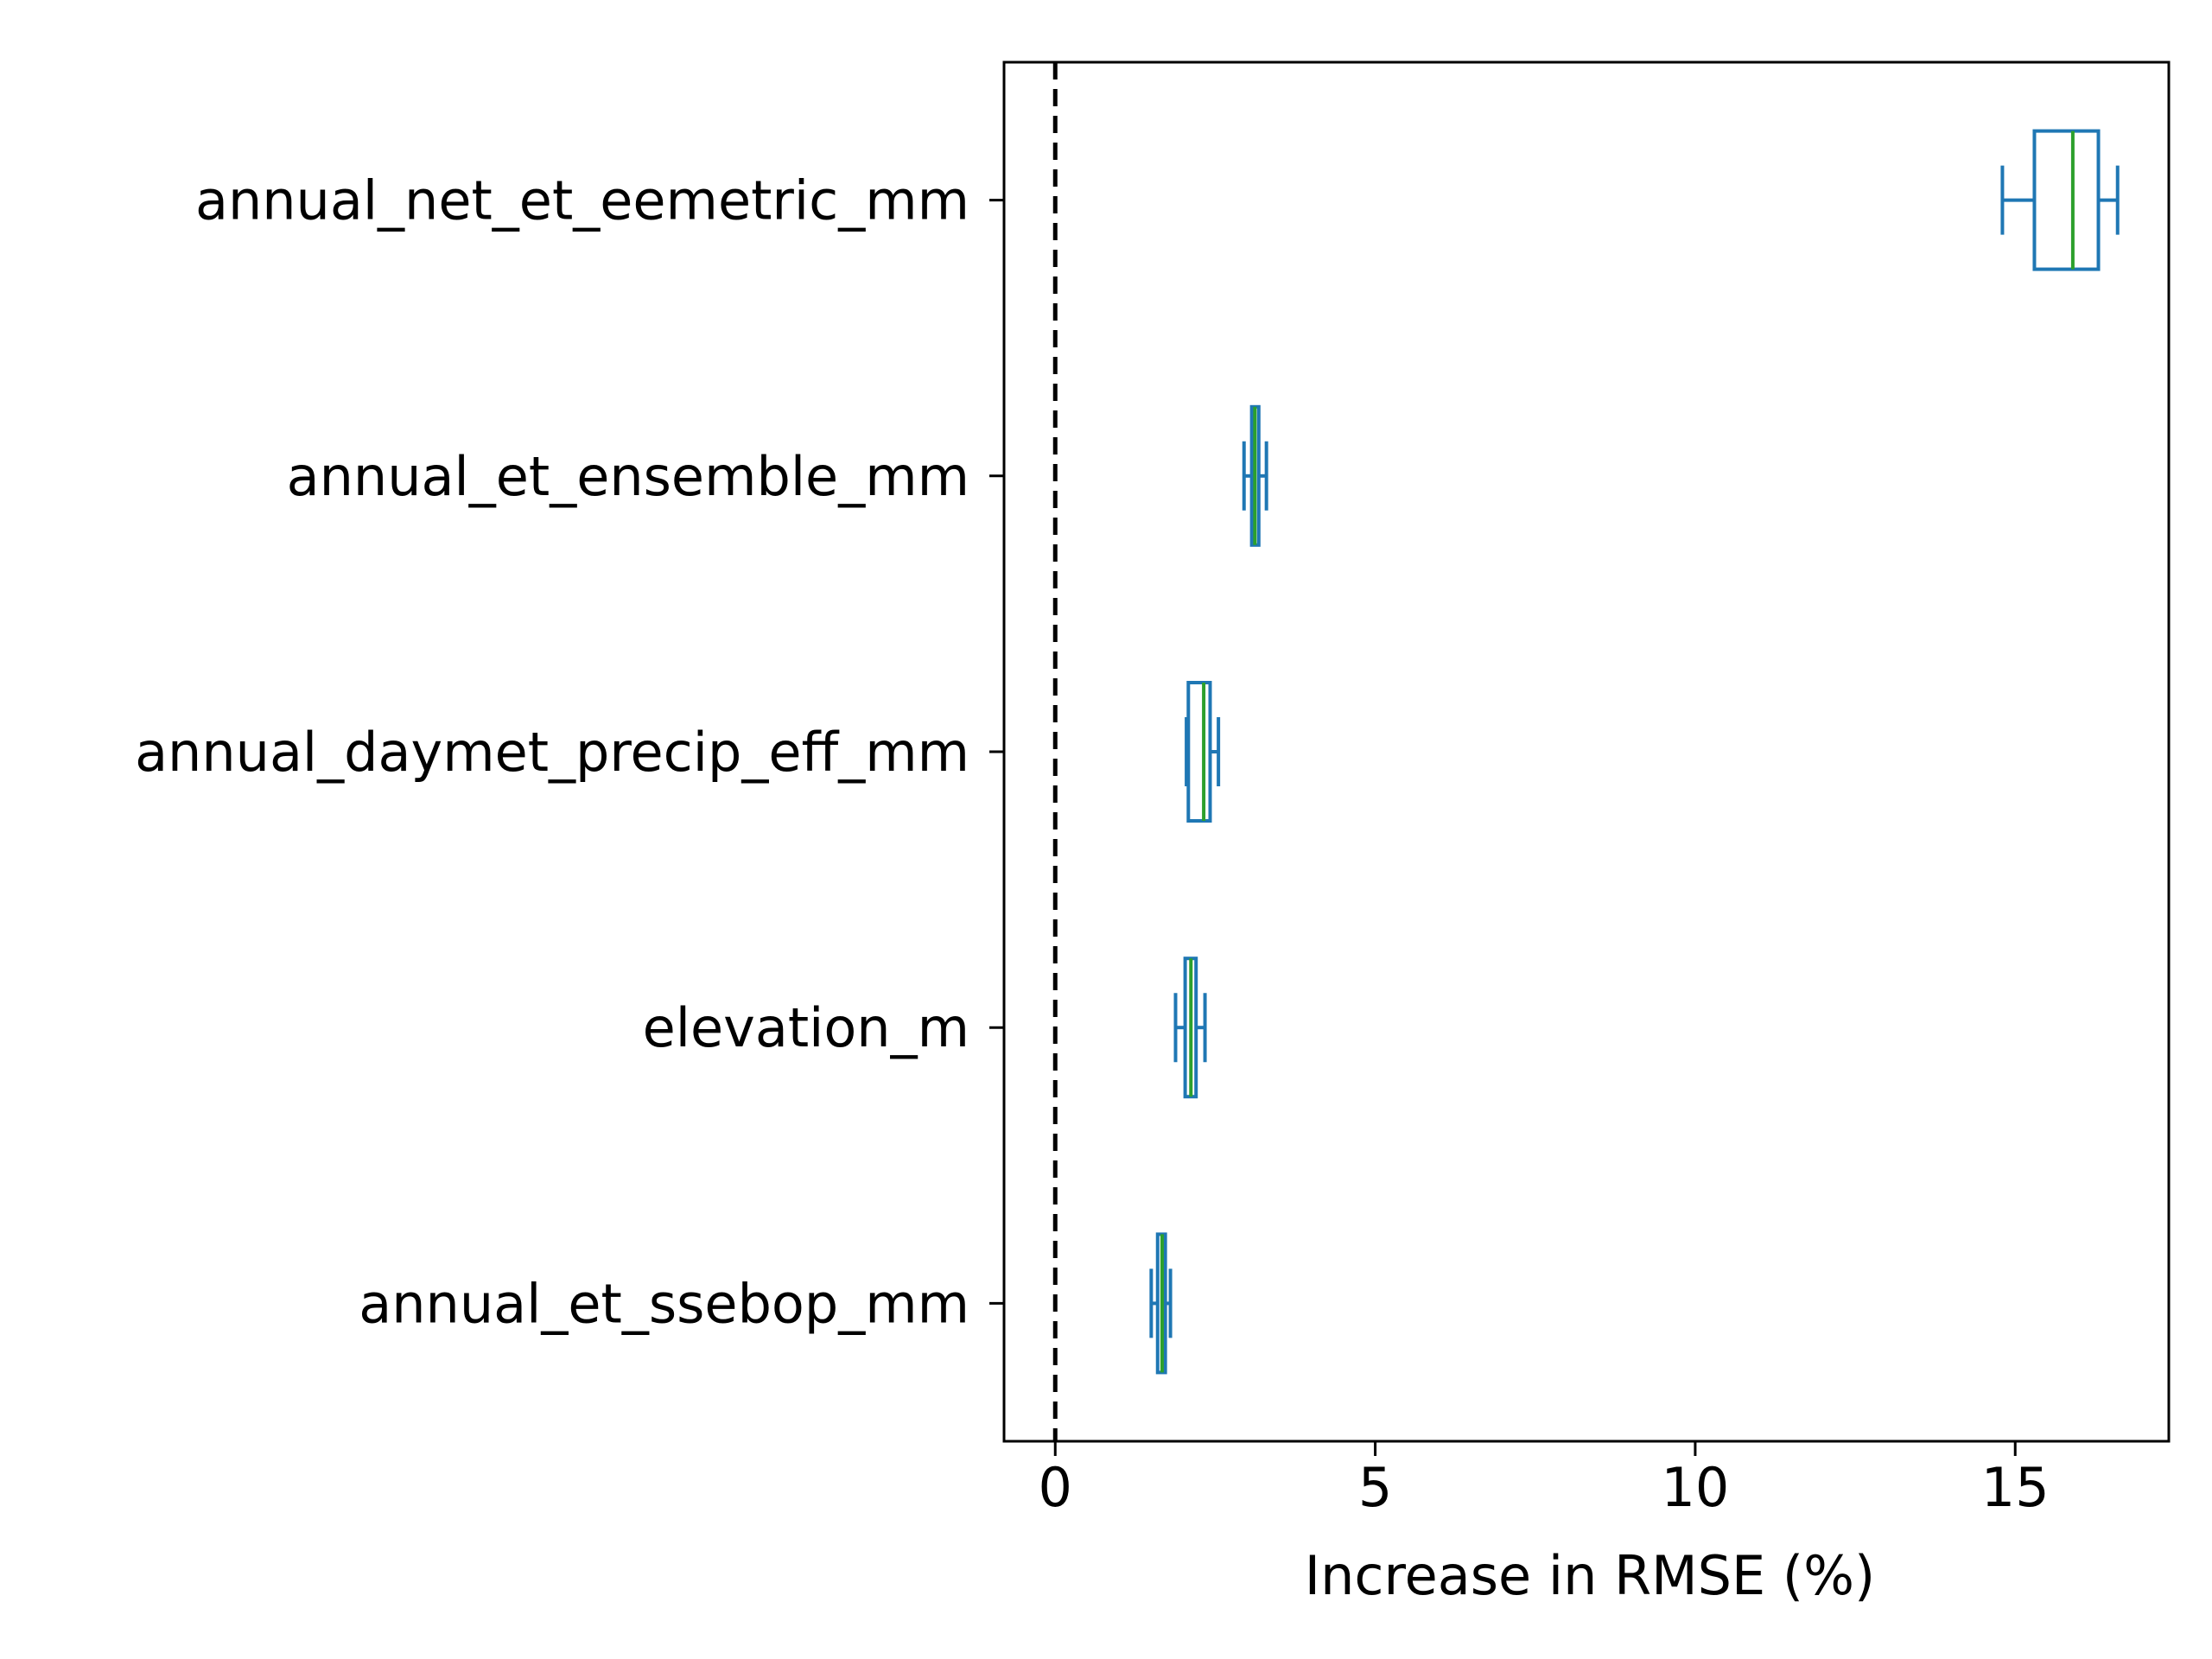  Describe the element at coordinates (582, 200) in the screenshot. I see `y-tick-label: annual_net_et_eemetric_mm` at that location.